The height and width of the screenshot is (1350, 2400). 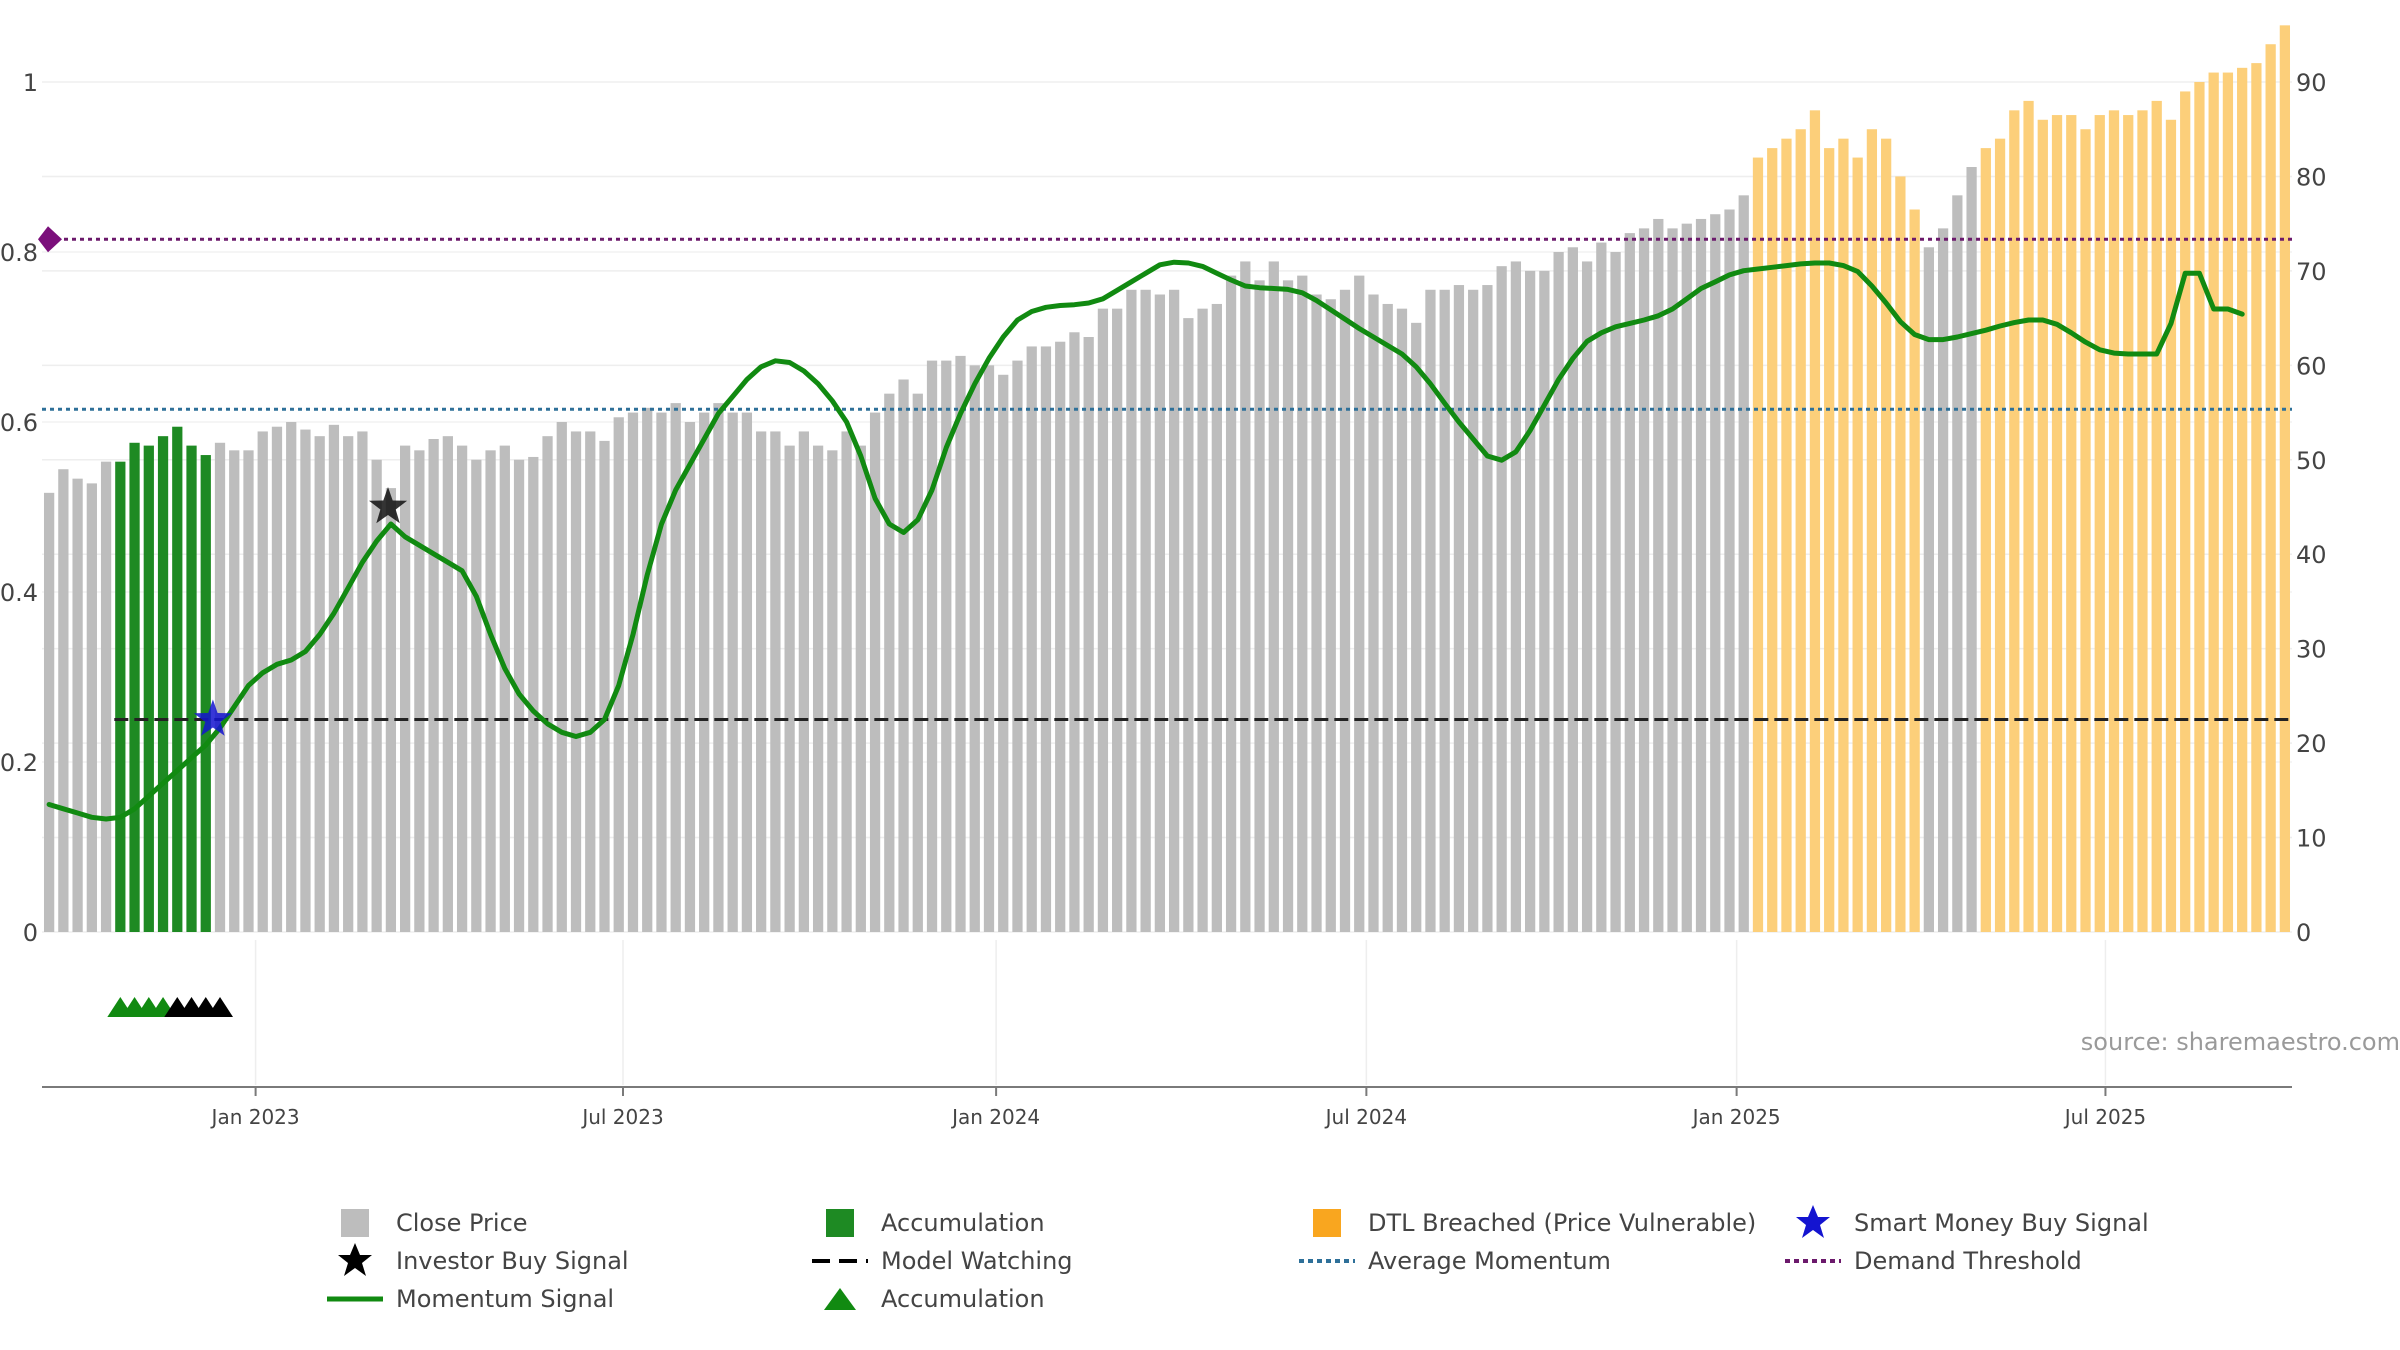 What do you see at coordinates (1736, 1117) in the screenshot?
I see `x-tick-label: Jan 2025` at bounding box center [1736, 1117].